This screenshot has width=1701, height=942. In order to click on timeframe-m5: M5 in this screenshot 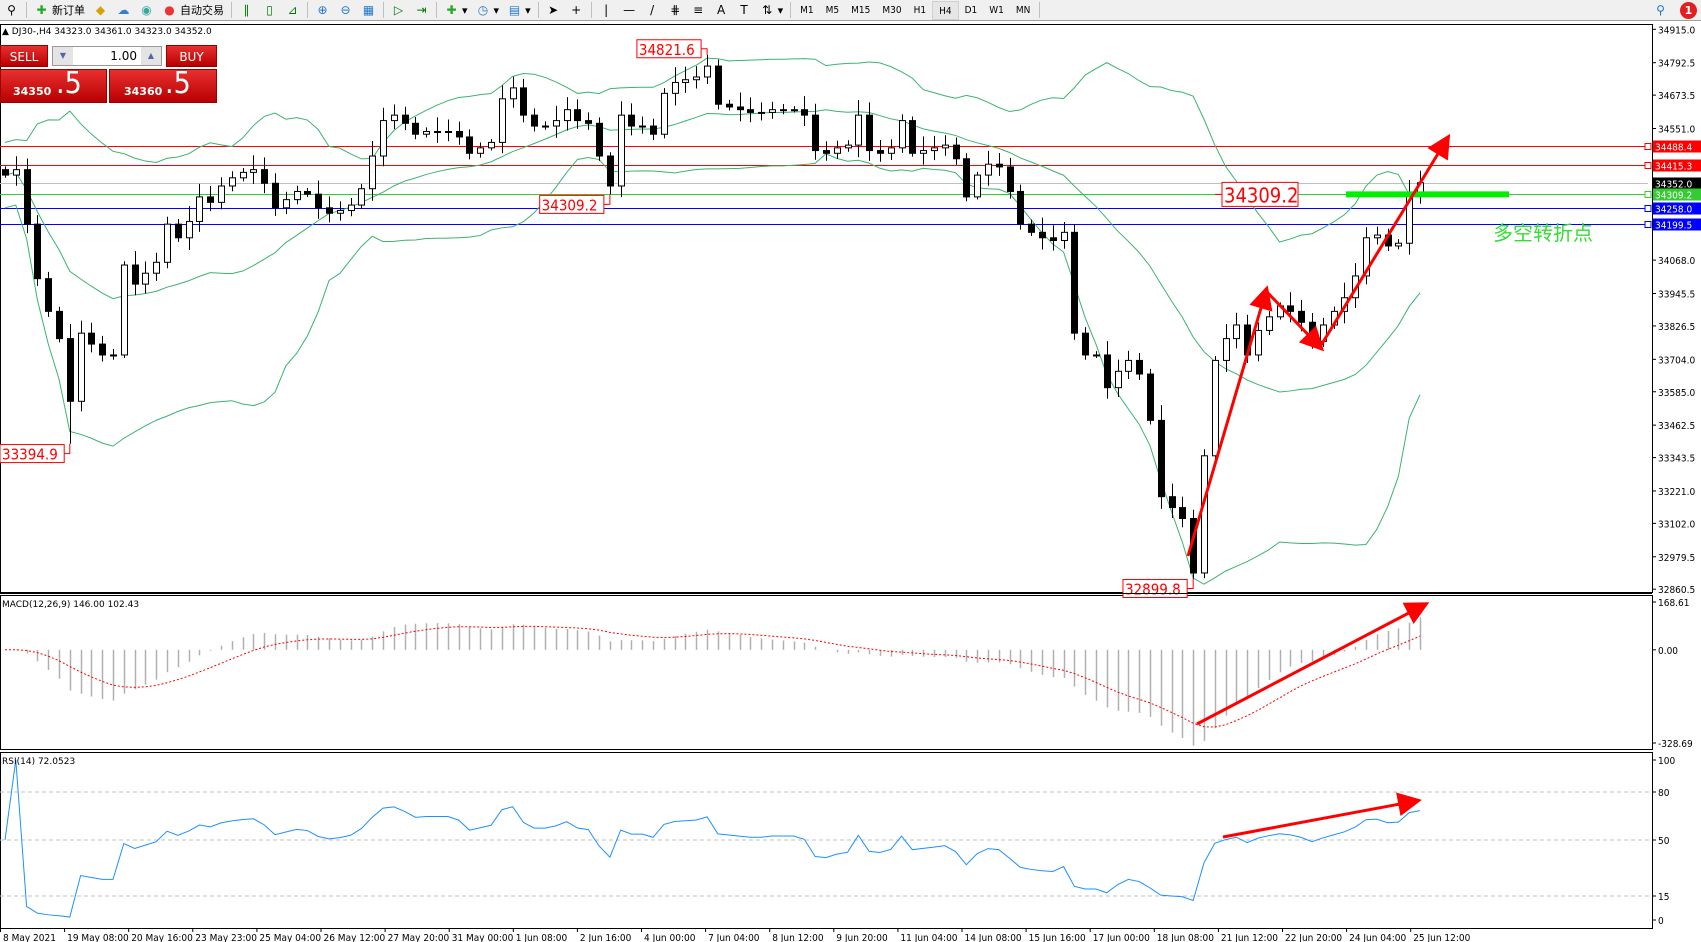, I will do `click(832, 10)`.